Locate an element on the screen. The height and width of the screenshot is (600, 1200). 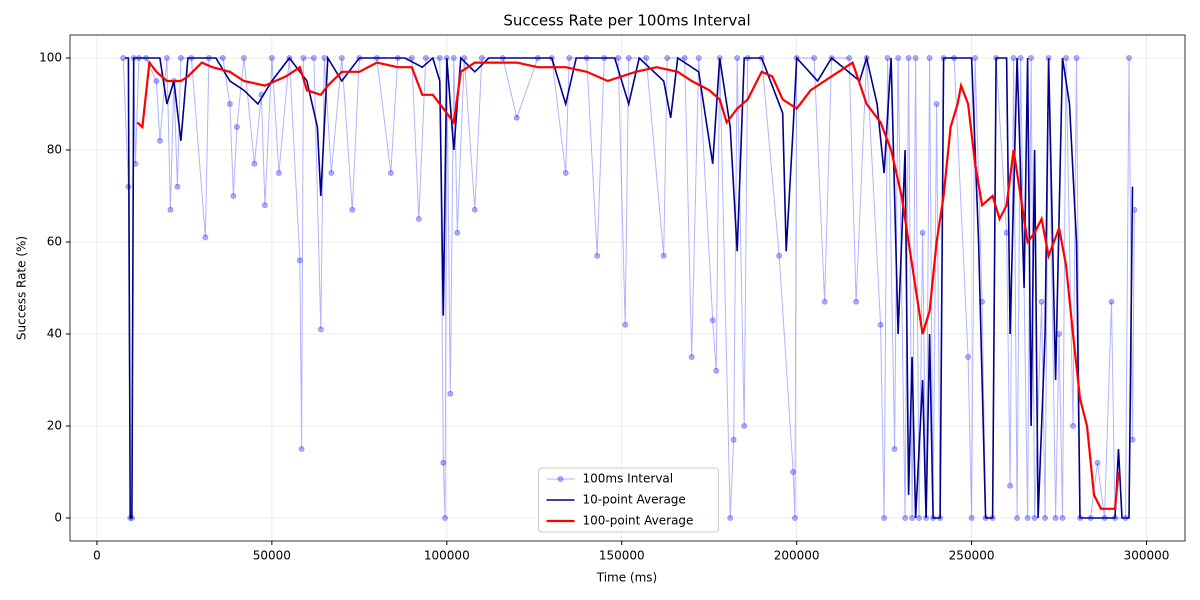
x-axis-label: Time (ms) is located at coordinates (627, 578).